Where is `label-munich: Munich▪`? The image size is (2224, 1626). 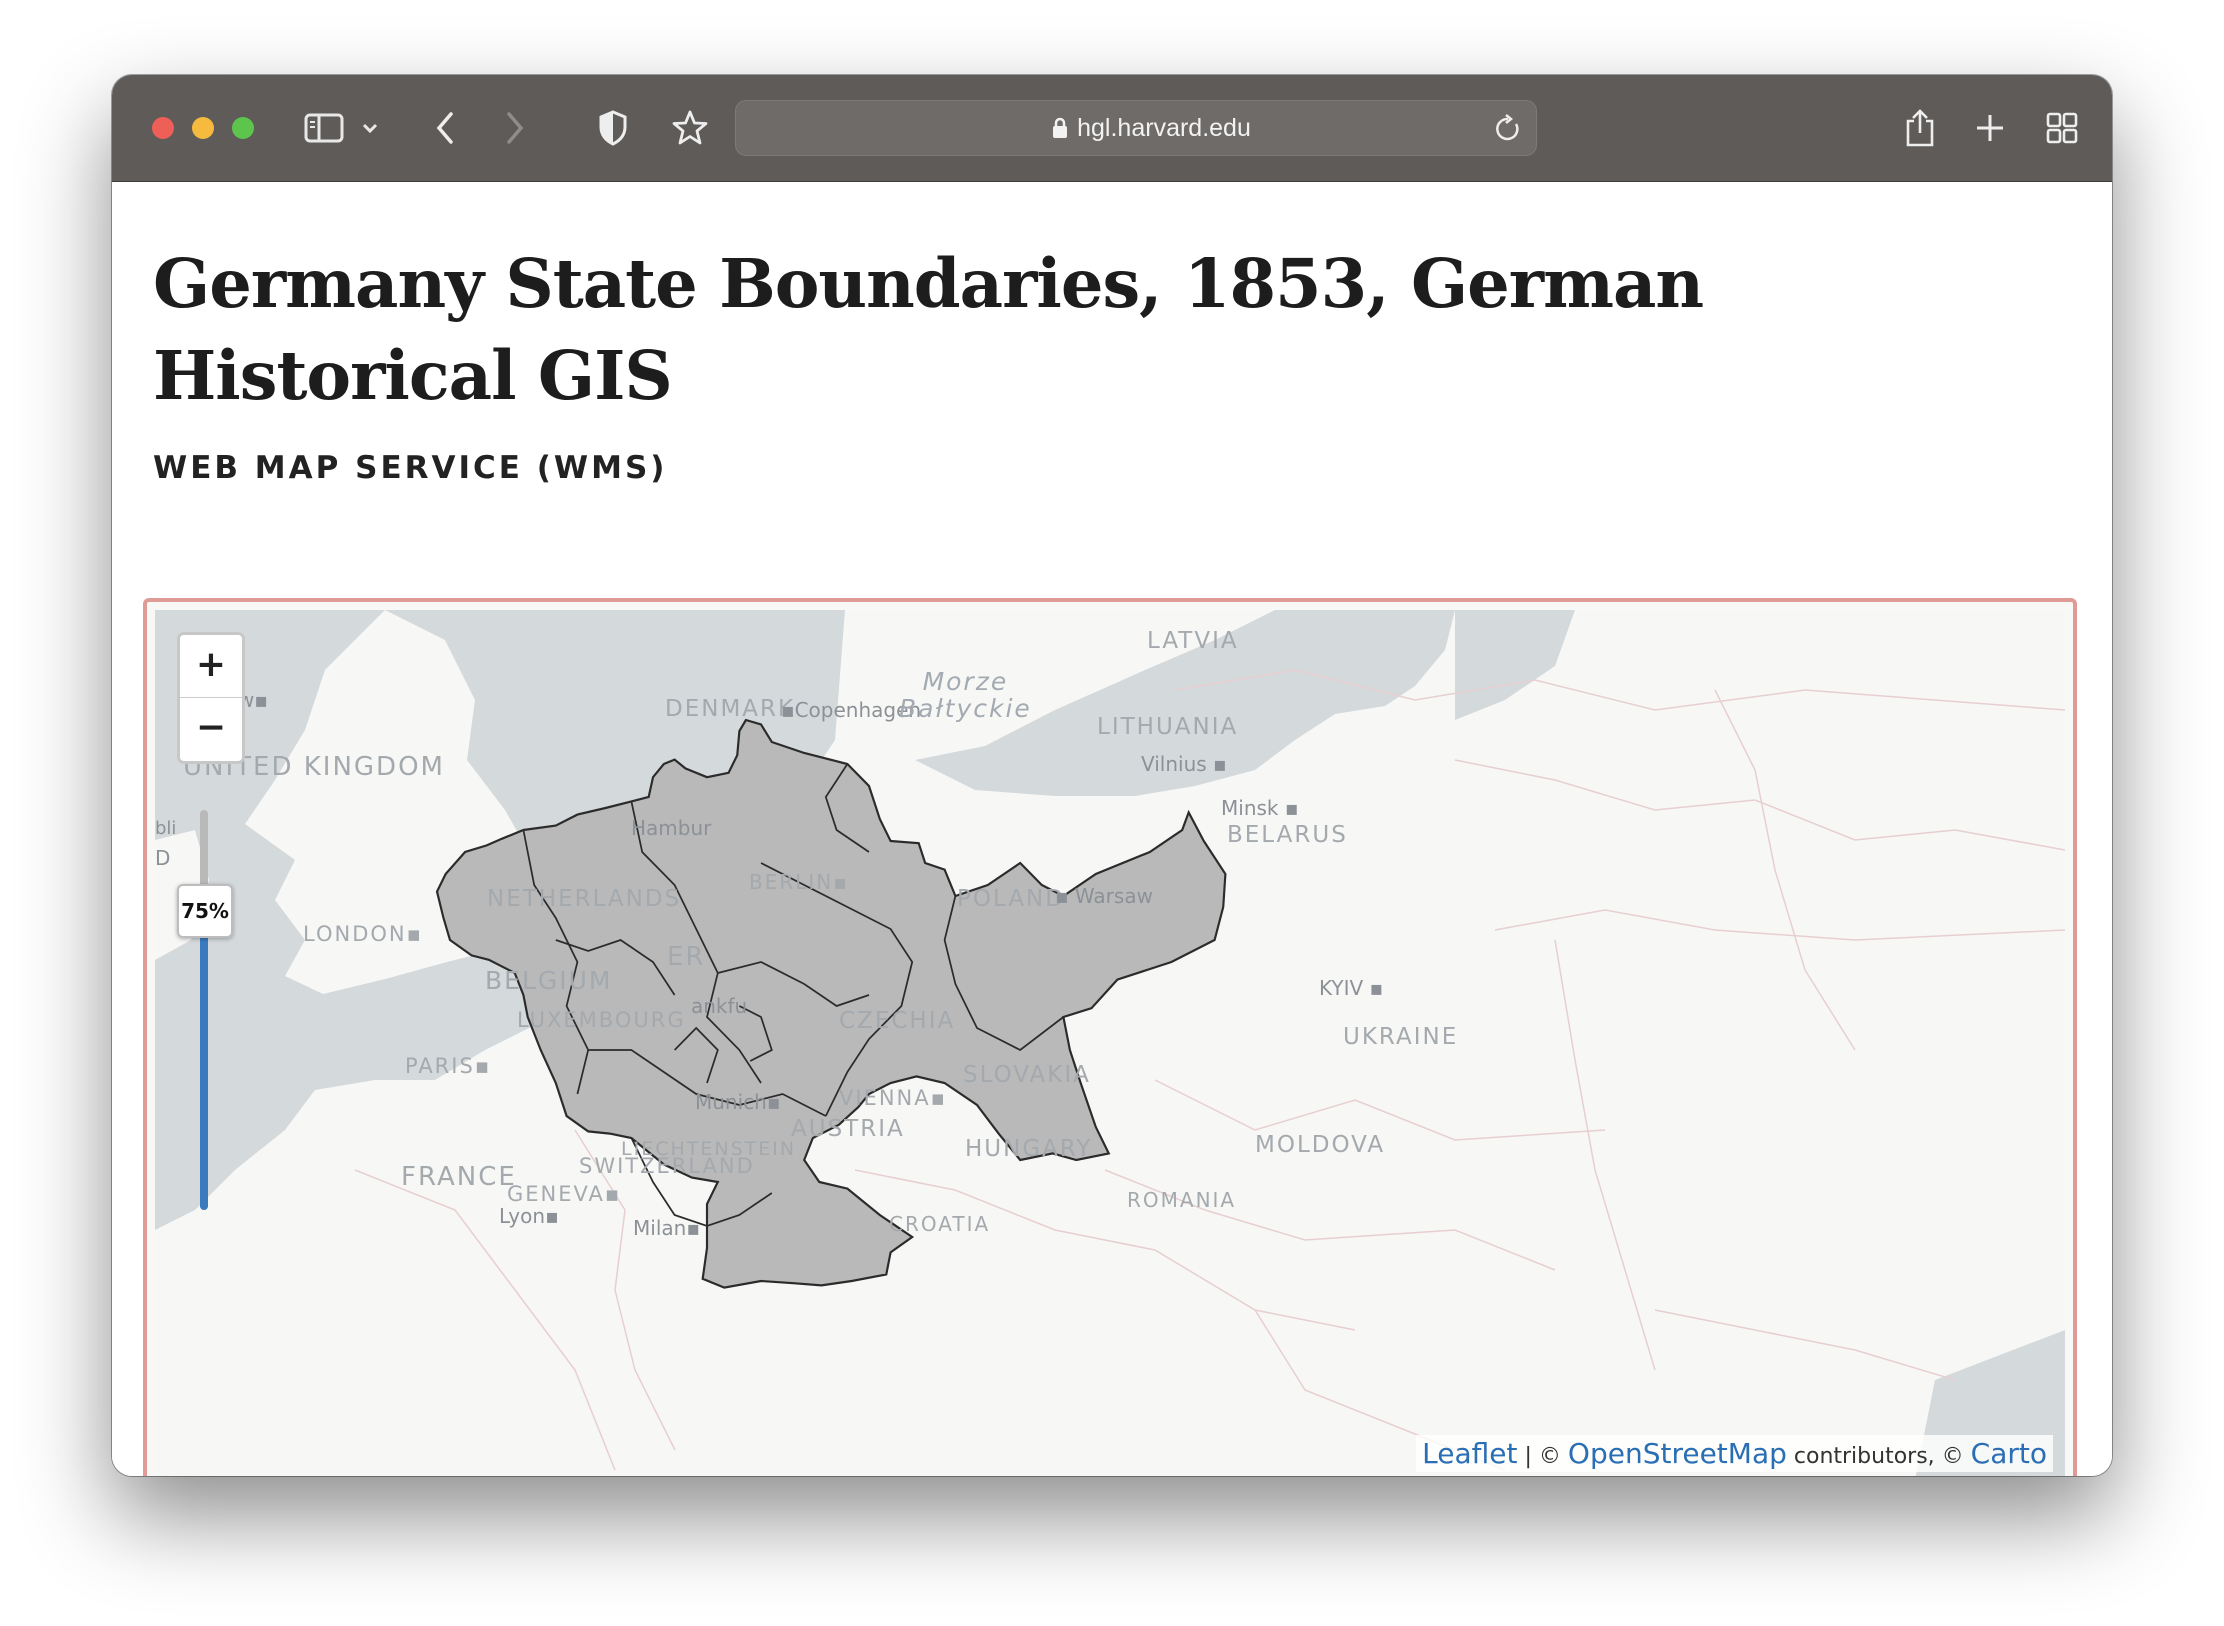
label-munich: Munich▪ is located at coordinates (738, 1102).